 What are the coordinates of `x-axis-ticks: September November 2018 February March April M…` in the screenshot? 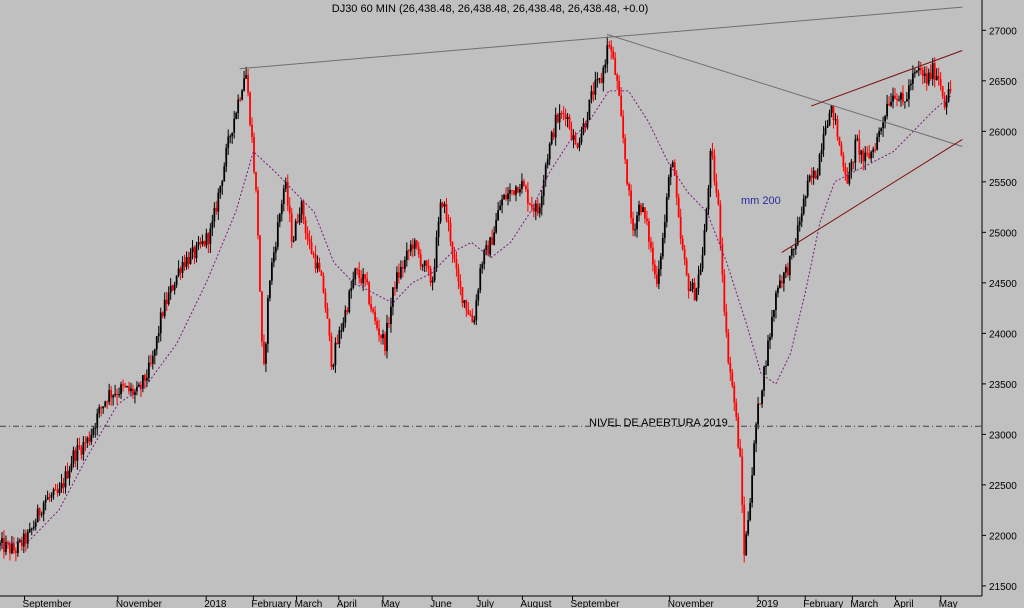 It's located at (490, 602).